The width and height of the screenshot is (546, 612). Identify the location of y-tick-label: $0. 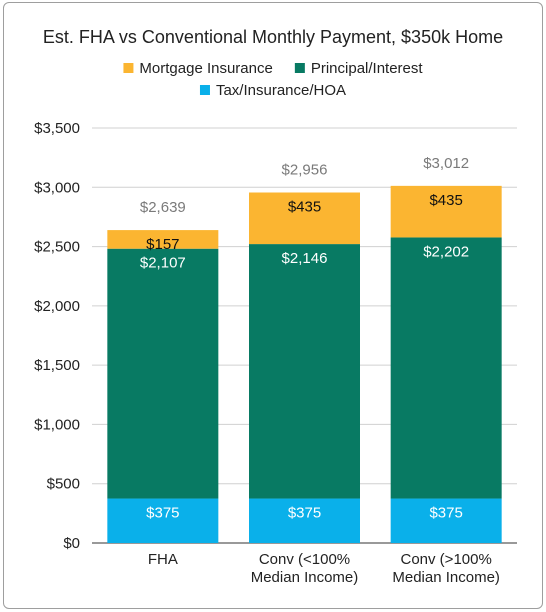
(71, 543).